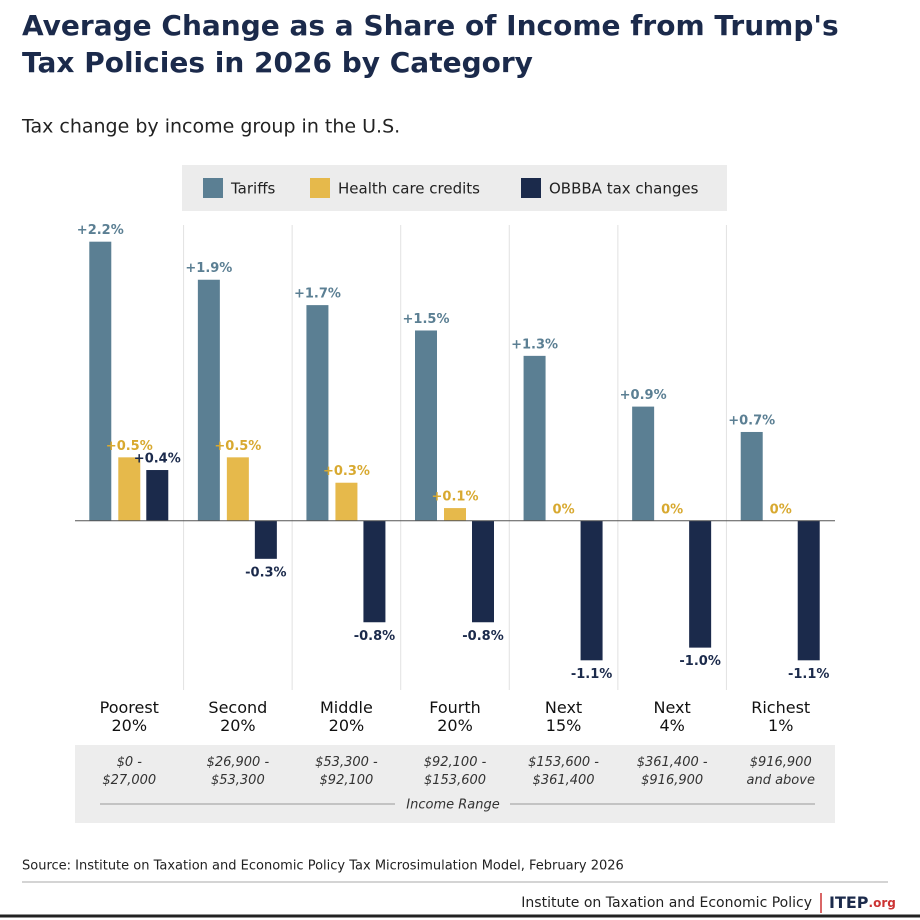  I want to click on logo-suffix: .org, so click(882, 903).